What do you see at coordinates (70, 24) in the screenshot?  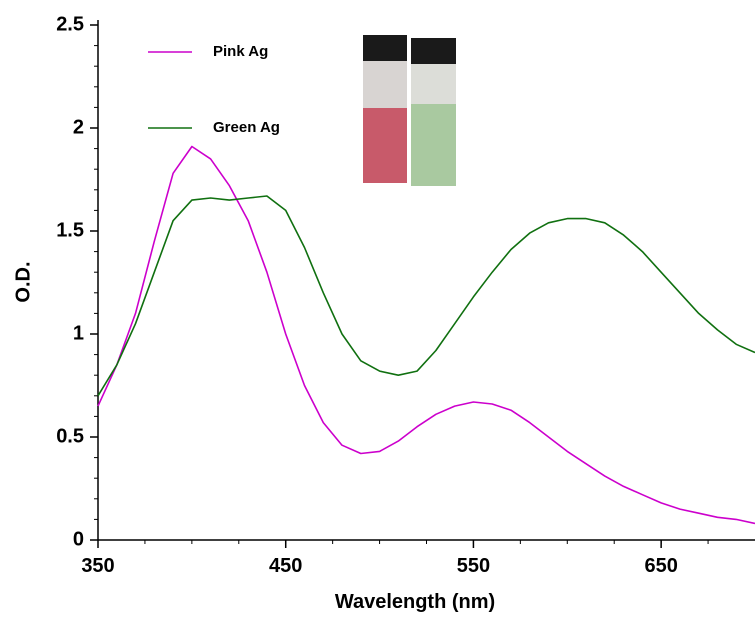 I see `y-tick-label: 2.5` at bounding box center [70, 24].